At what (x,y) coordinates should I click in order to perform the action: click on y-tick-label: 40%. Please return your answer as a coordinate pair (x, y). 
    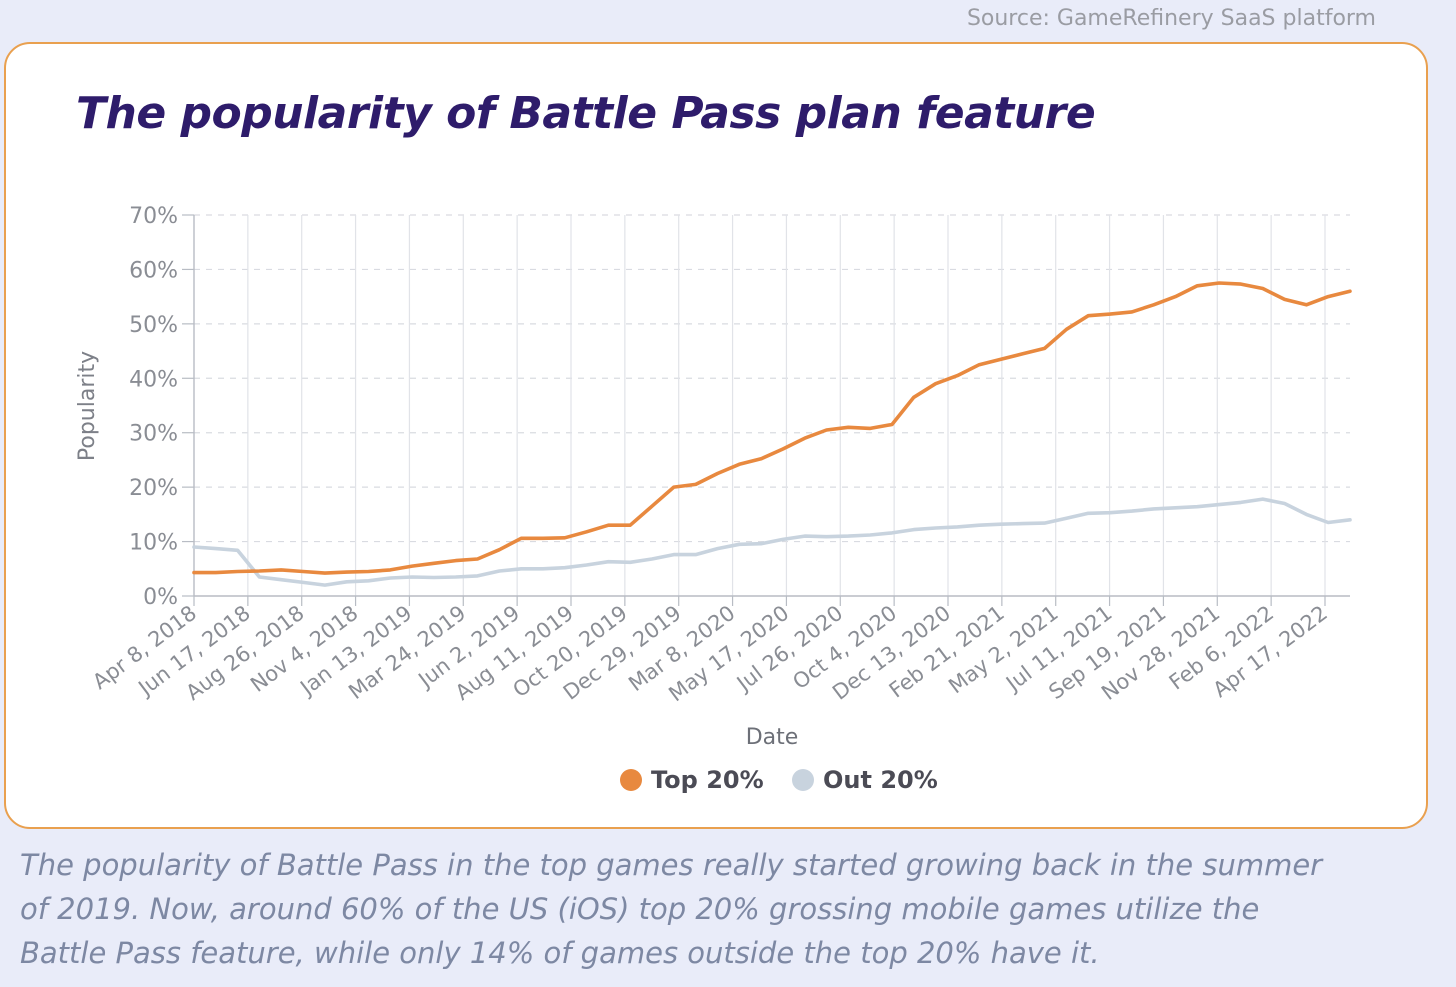
    Looking at the image, I should click on (153, 379).